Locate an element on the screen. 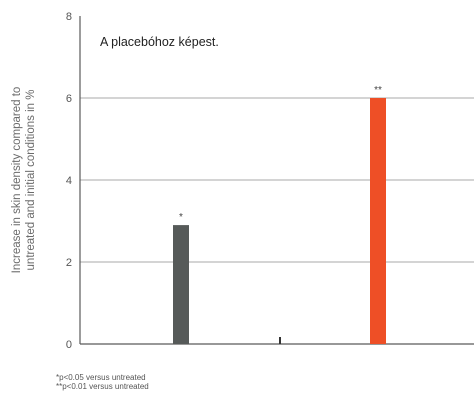 This screenshot has height=398, width=474. y-tick-label: 2 is located at coordinates (69, 263).